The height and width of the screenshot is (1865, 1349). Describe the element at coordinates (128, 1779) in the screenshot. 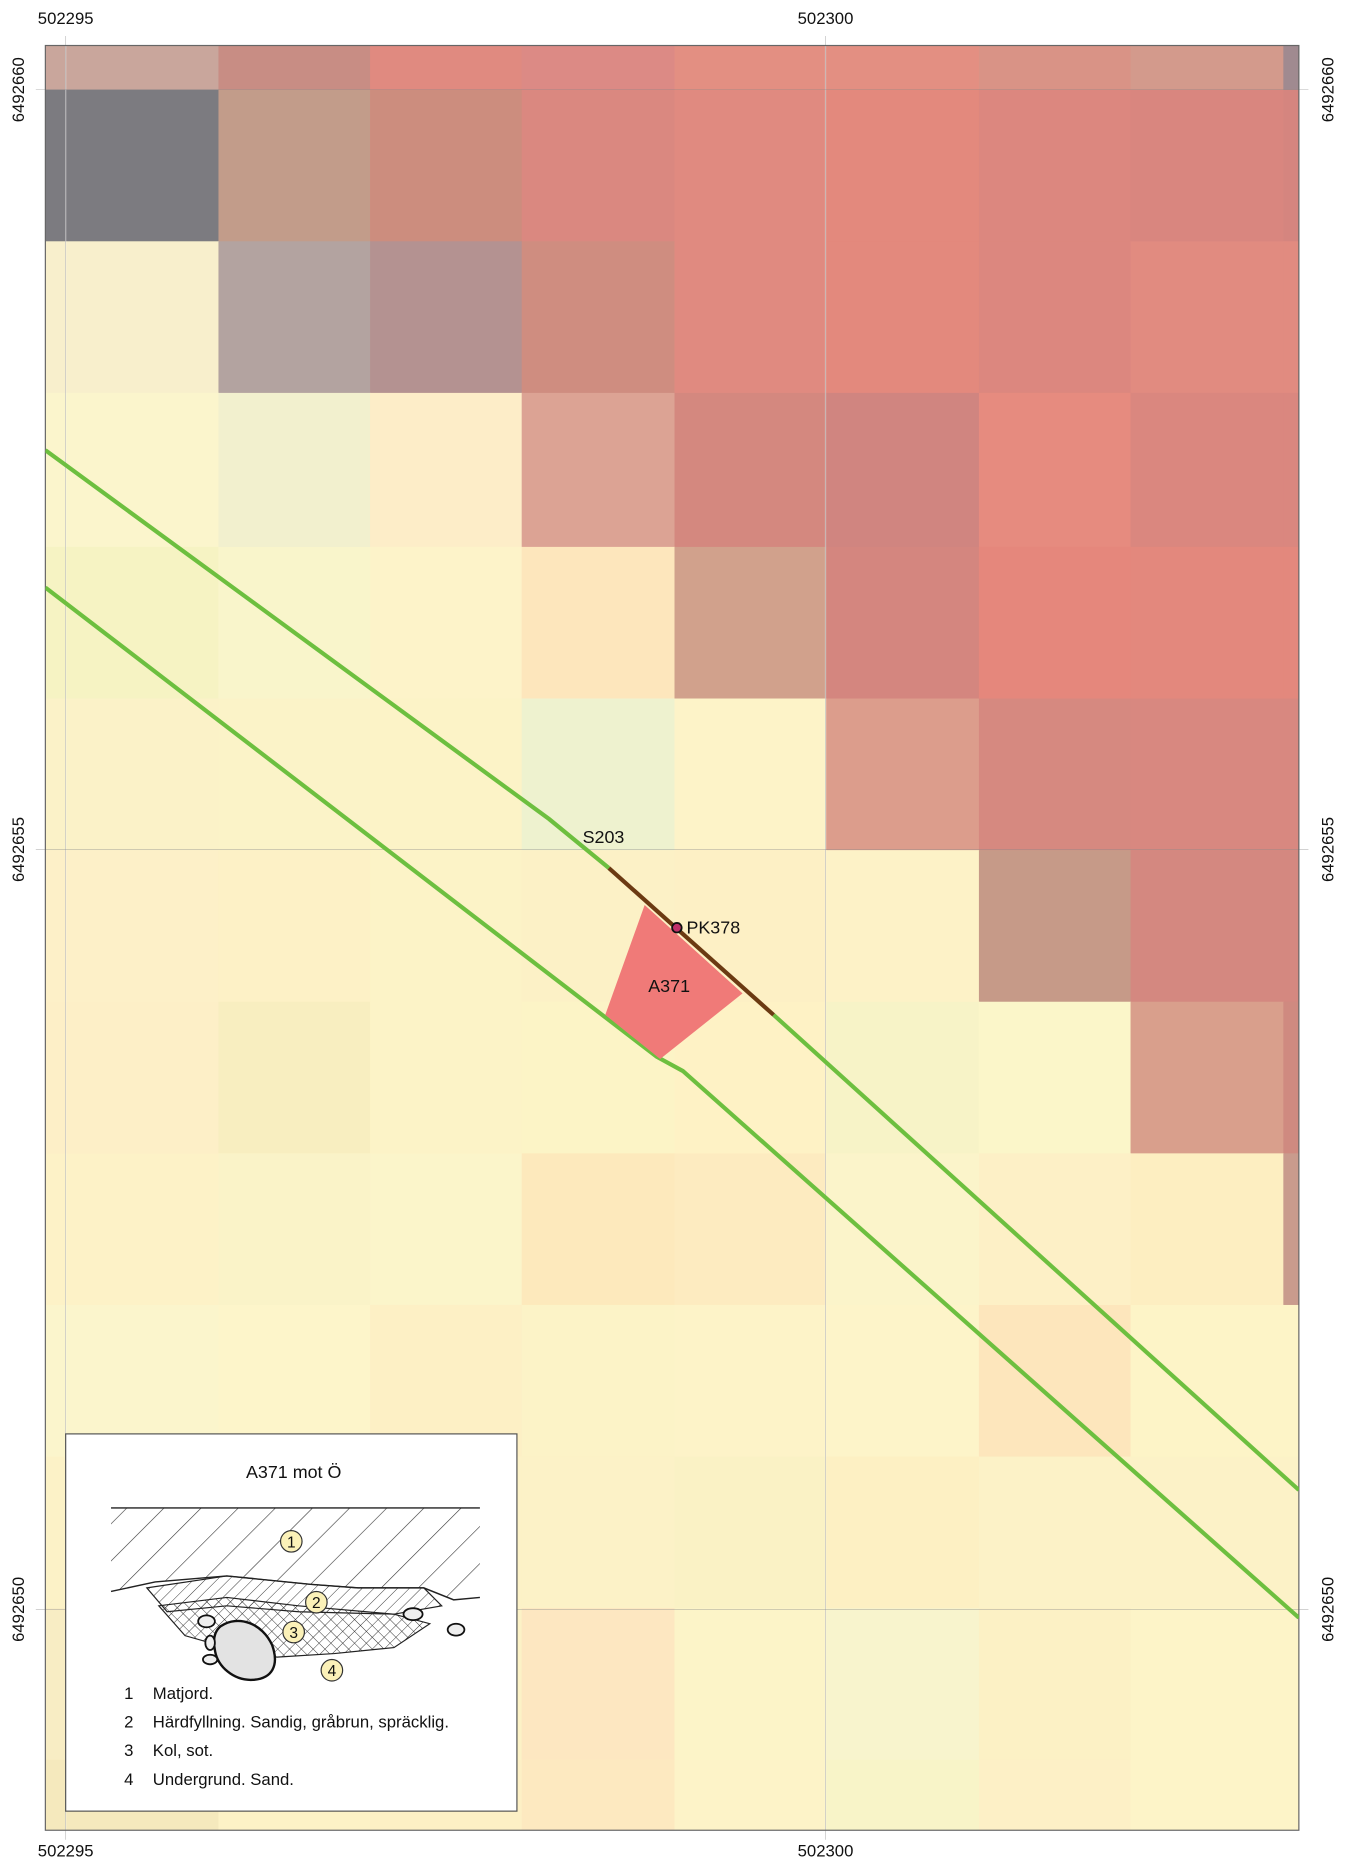

I see `legend-number: 4` at that location.